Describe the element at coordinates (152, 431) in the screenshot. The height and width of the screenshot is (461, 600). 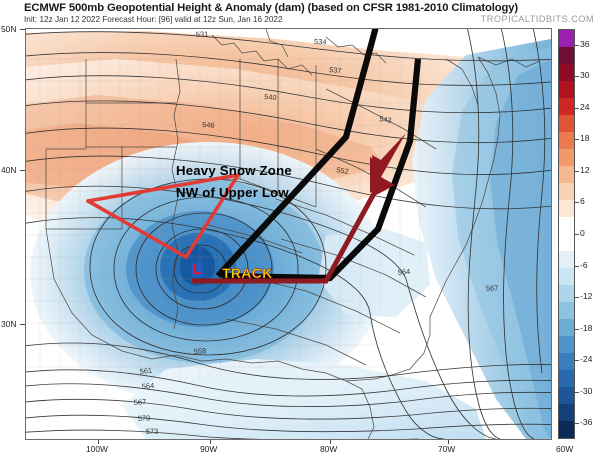
I see `svg-text: 573` at that location.